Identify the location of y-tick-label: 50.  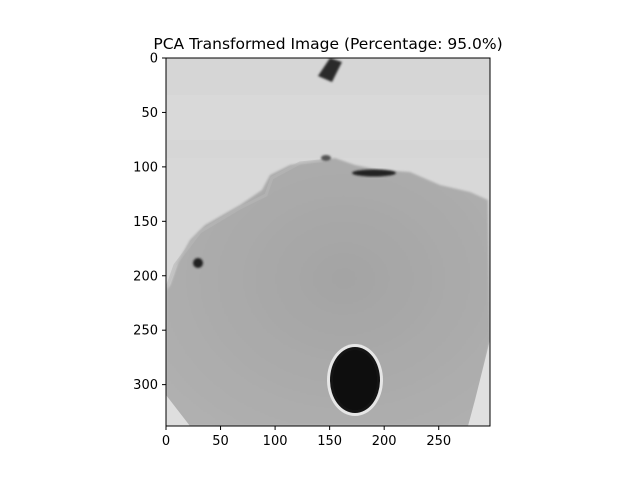
(149, 113).